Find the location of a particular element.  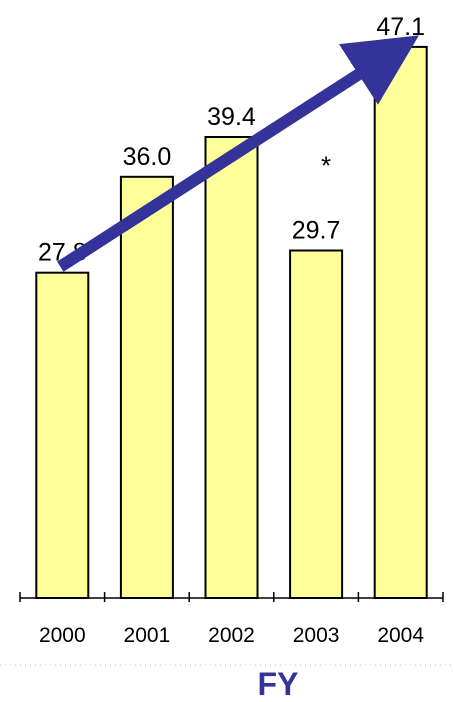

bar-2002 is located at coordinates (231, 367).